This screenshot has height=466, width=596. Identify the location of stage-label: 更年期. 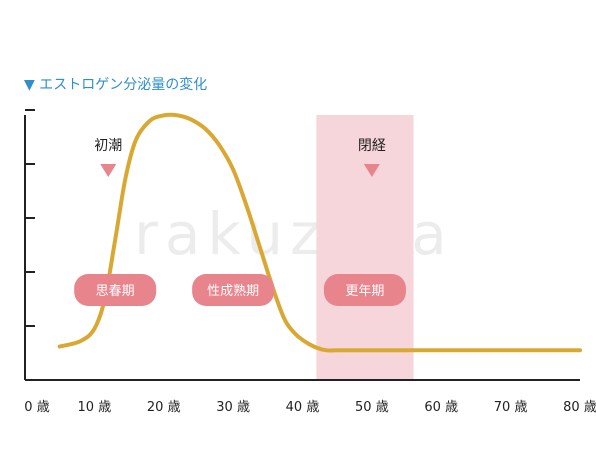
(364, 291).